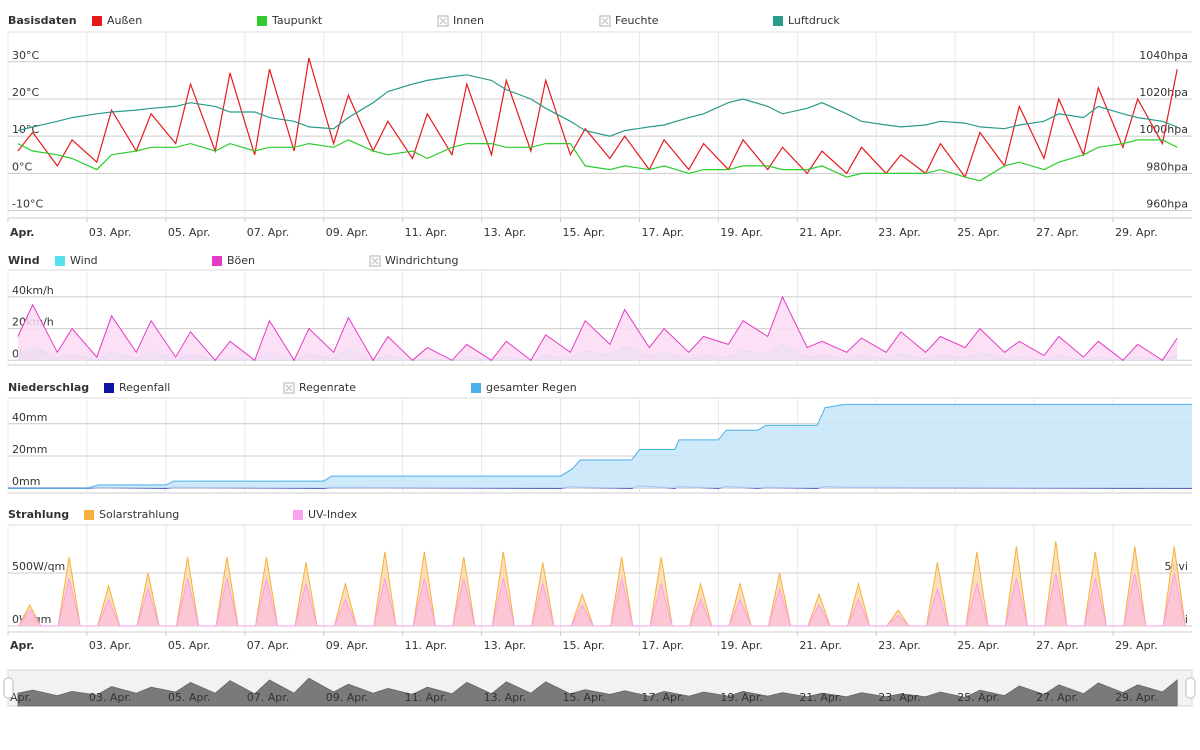 The width and height of the screenshot is (1200, 750). I want to click on y-tick-label: 20°C, so click(25, 92).